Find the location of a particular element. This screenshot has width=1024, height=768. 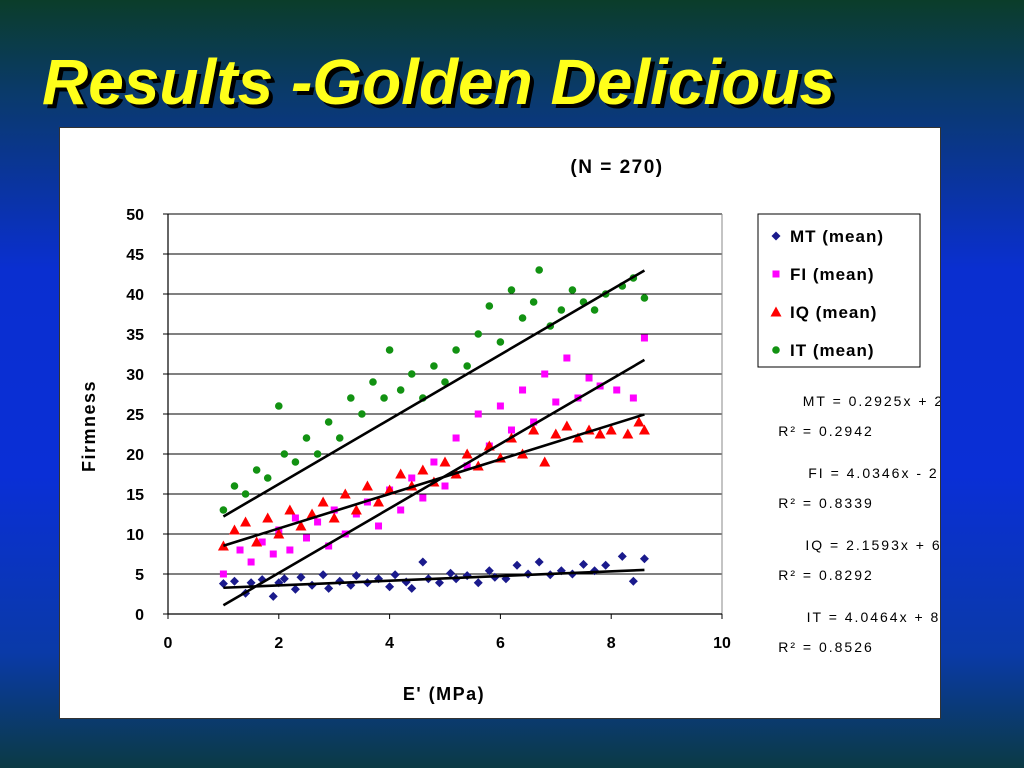

x-tick-label: 0 is located at coordinates (168, 643).